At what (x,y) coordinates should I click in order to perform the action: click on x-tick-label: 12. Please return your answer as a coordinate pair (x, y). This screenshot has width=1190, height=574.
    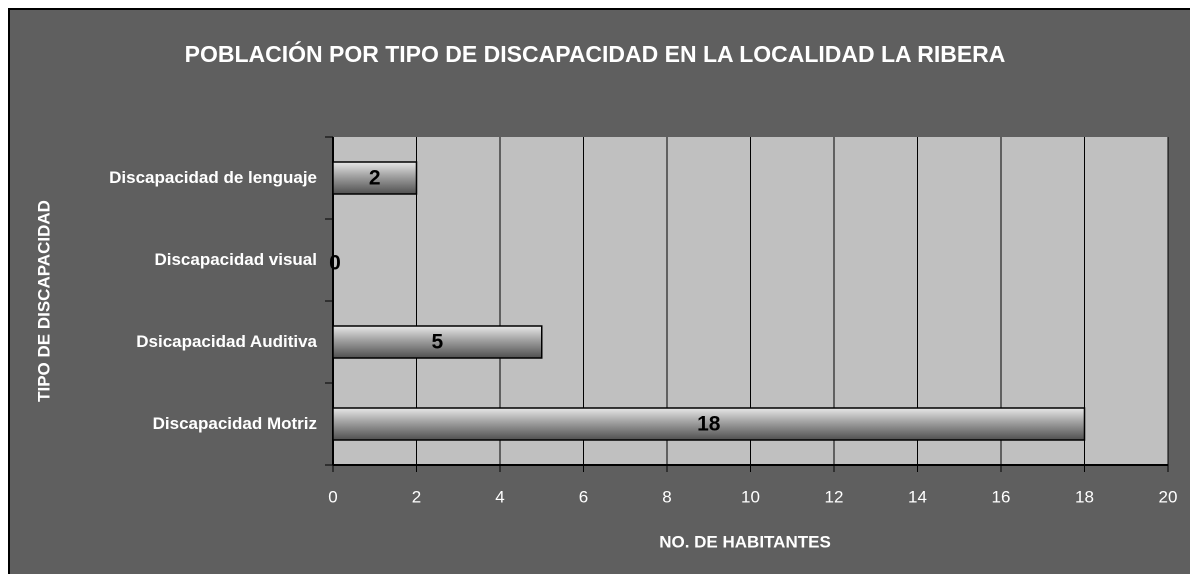
    Looking at the image, I should click on (834, 496).